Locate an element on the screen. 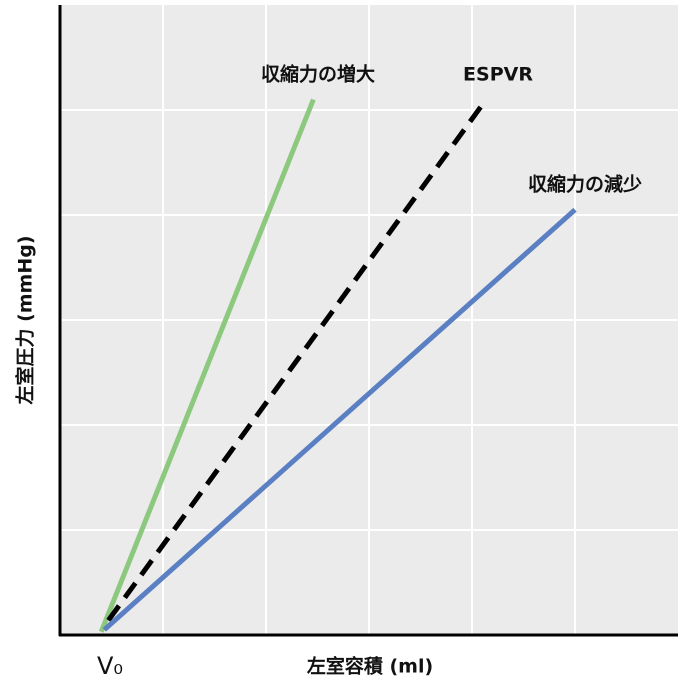  y-axis-label: 左室圧力 (mmHg) is located at coordinates (25, 319).